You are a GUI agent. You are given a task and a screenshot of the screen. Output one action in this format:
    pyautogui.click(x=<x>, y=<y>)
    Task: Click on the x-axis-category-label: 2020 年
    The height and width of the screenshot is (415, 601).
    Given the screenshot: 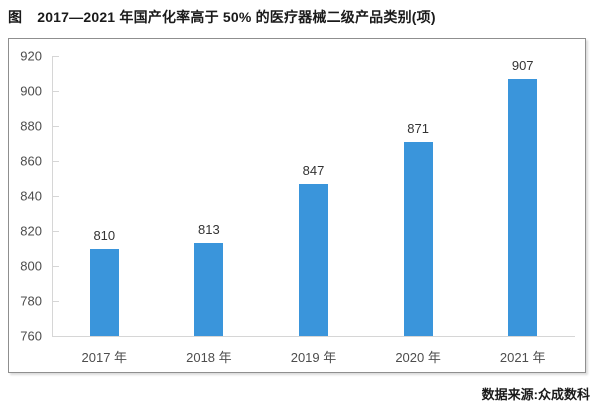 What is the action you would take?
    pyautogui.click(x=418, y=357)
    